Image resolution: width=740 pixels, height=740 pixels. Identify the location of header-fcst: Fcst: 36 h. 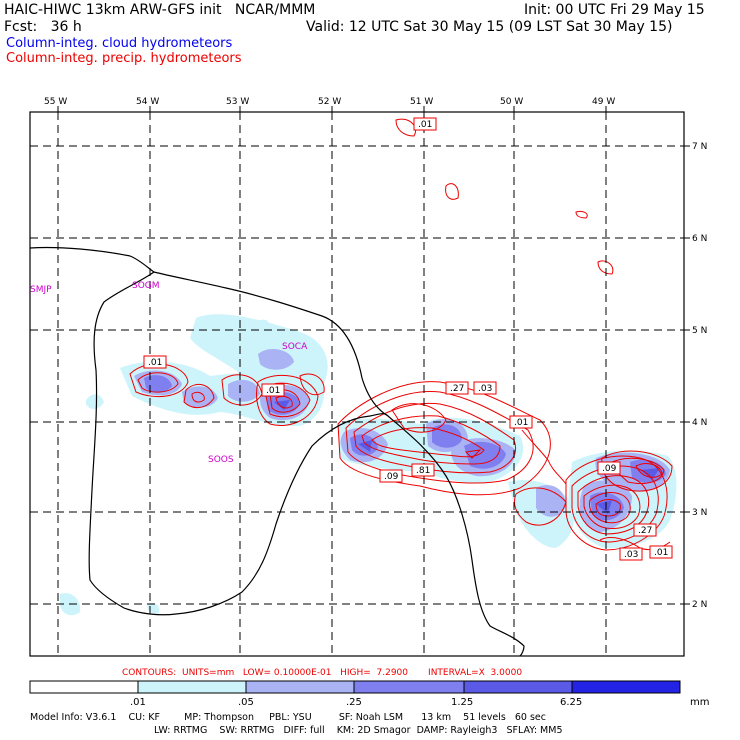
(43, 27).